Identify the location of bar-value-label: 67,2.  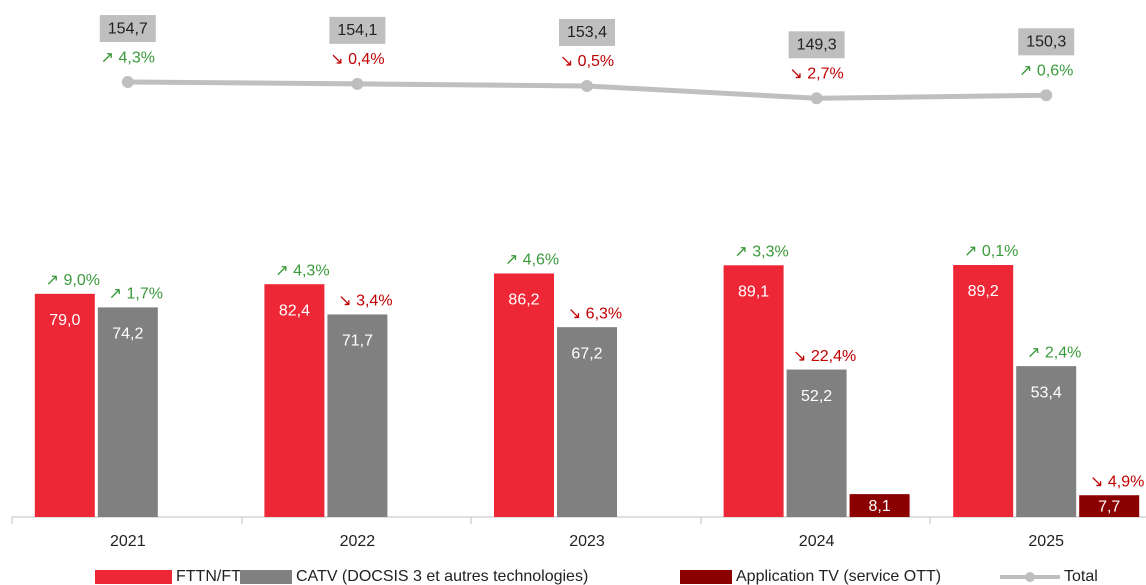
(586, 353).